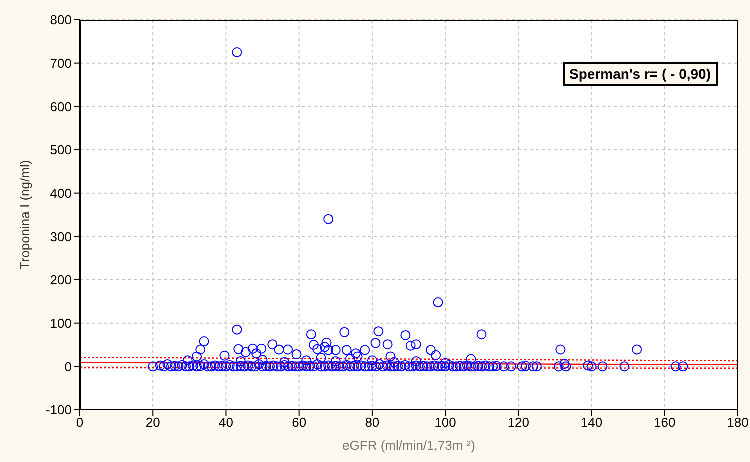 This screenshot has width=750, height=462. Describe the element at coordinates (153, 422) in the screenshot. I see `x-tick-label: 20` at that location.